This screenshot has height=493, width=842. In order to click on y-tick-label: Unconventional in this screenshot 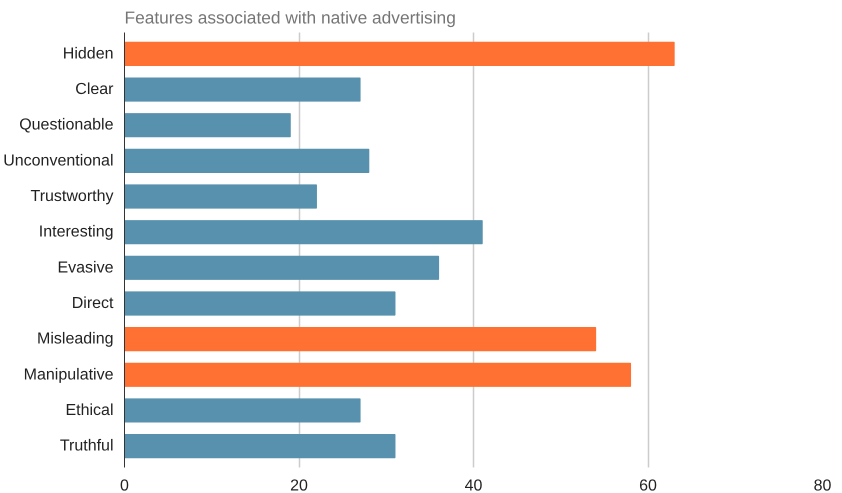, I will do `click(58, 161)`.